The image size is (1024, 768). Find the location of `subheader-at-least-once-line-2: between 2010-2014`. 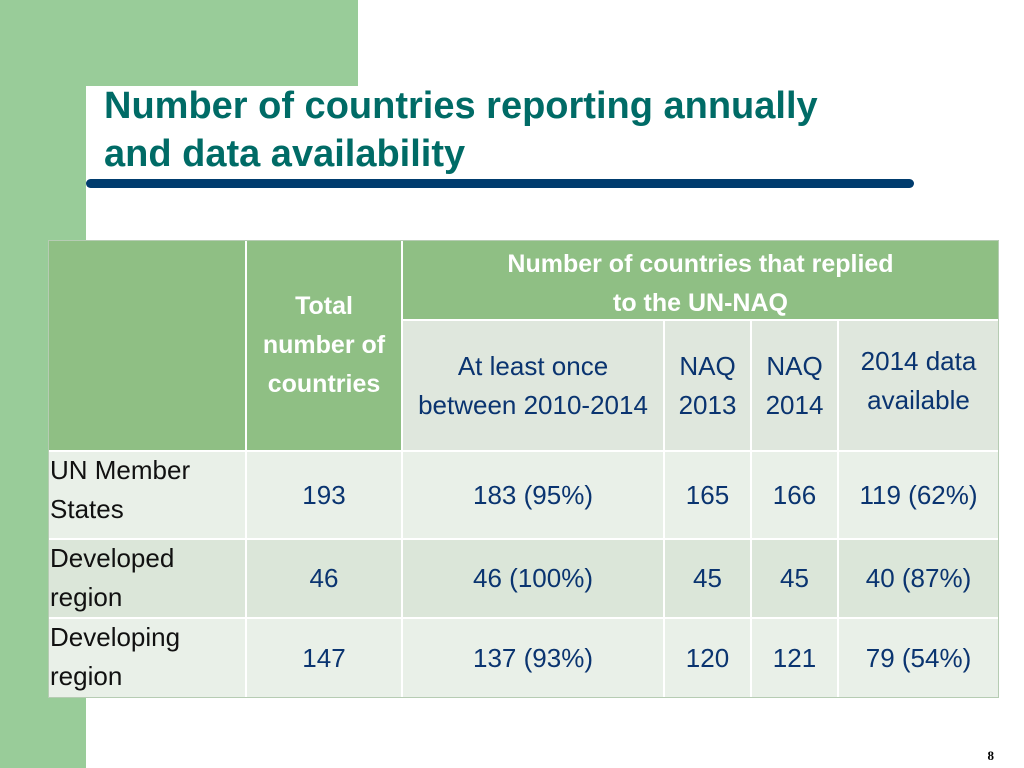

subheader-at-least-once-line-2: between 2010-2014 is located at coordinates (533, 404).